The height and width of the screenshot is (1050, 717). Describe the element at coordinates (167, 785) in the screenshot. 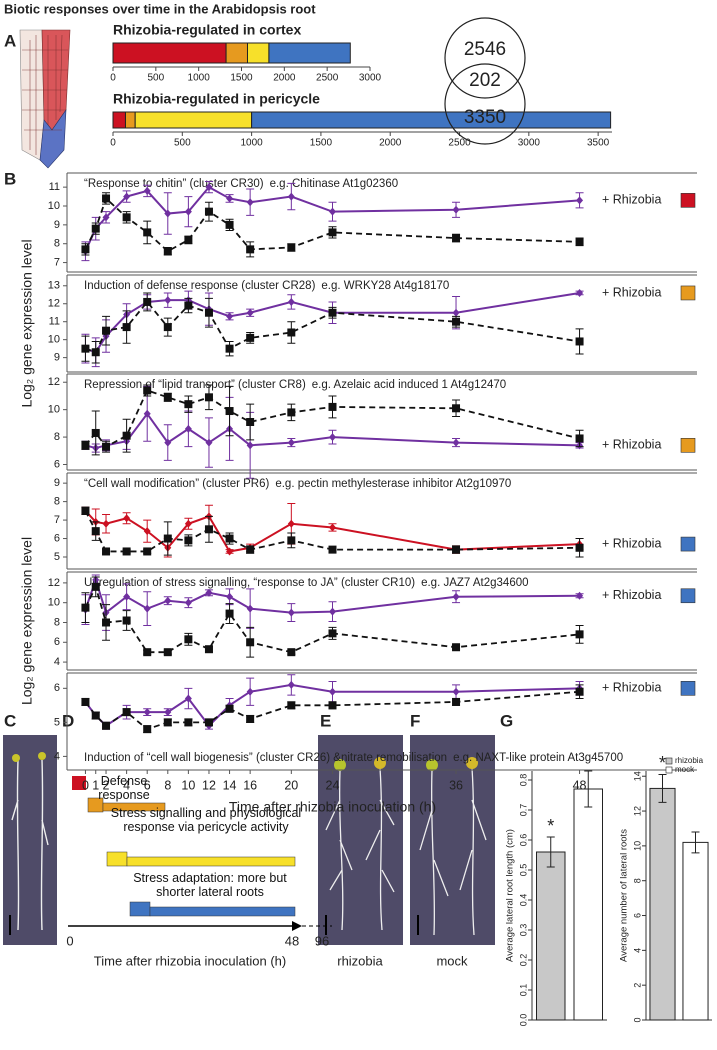

I see `x-tick-label: 8` at that location.